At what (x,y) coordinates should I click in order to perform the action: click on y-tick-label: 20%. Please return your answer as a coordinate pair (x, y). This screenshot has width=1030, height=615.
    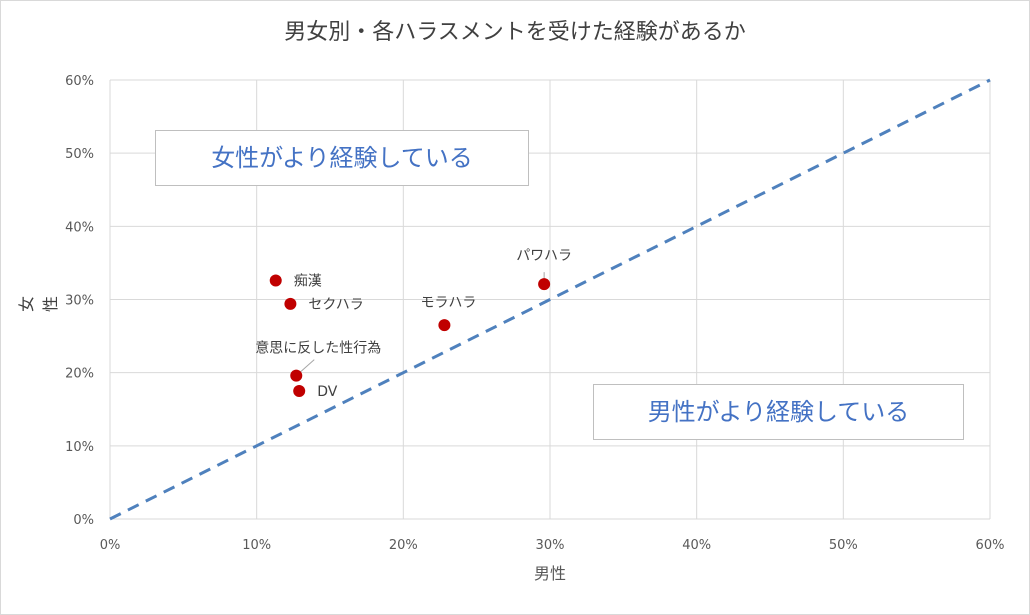
    Looking at the image, I should click on (79, 374).